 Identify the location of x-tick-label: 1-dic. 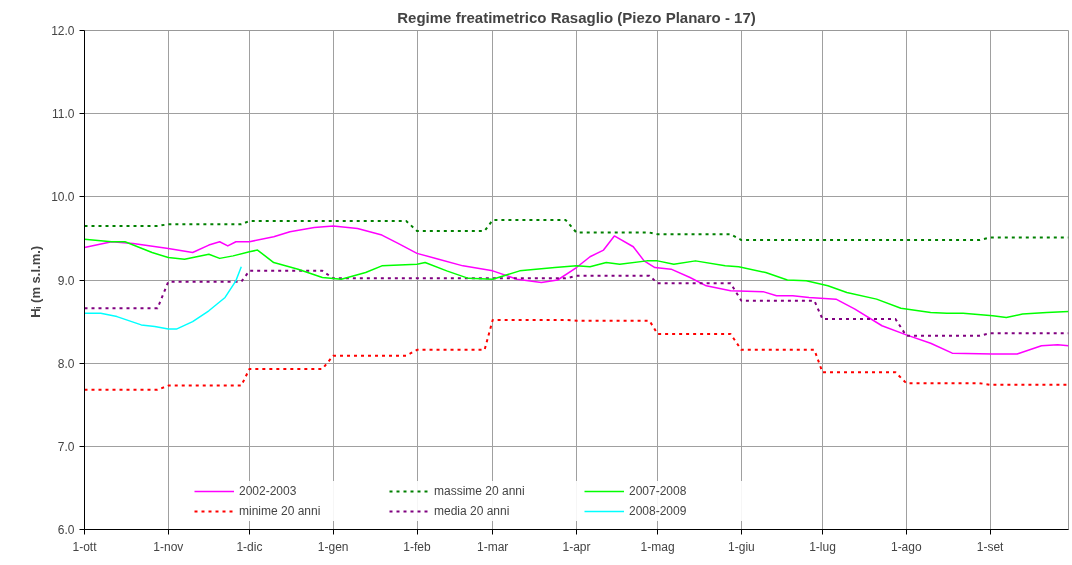
(249, 546).